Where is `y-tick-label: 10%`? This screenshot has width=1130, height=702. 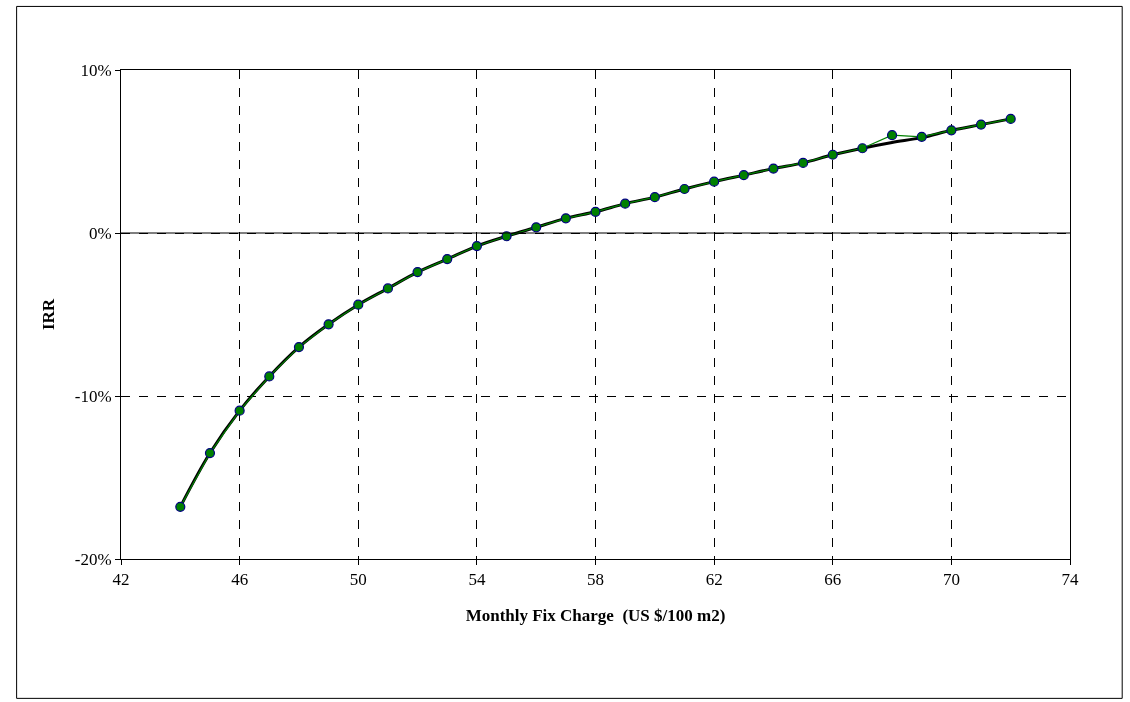
y-tick-label: 10% is located at coordinates (96, 70).